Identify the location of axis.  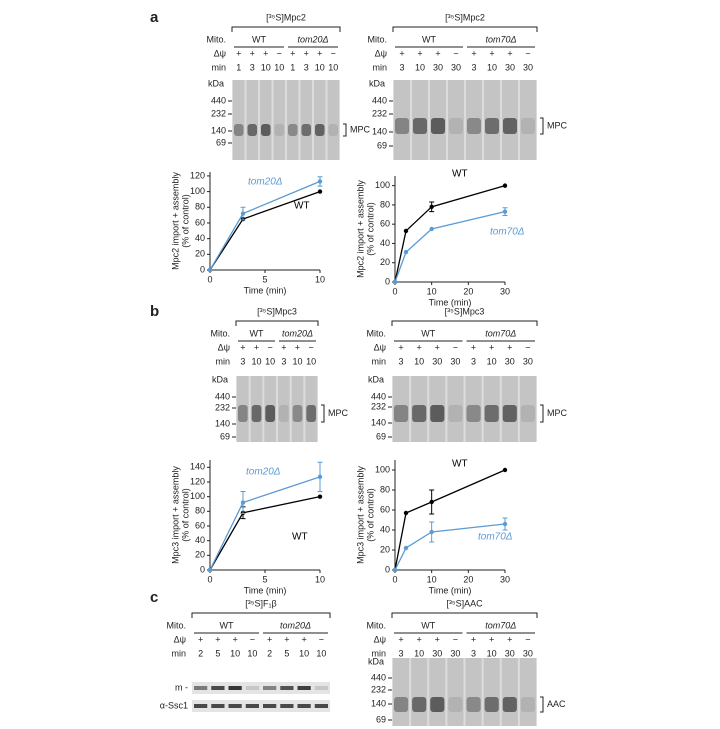
(449, 229).